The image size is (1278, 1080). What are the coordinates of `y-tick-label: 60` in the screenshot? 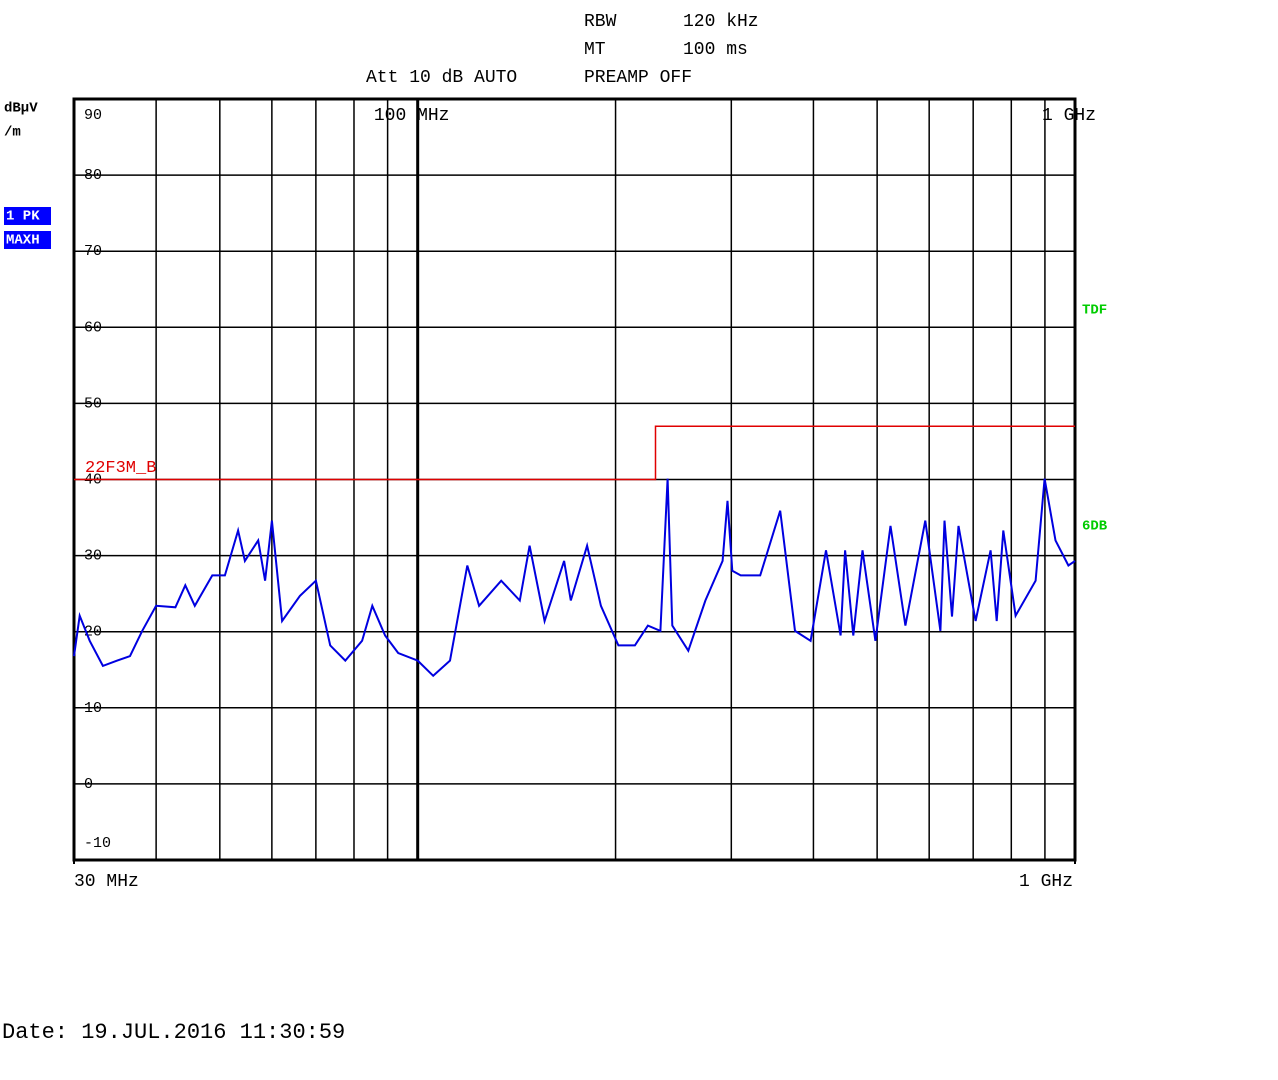 It's located at (93, 327).